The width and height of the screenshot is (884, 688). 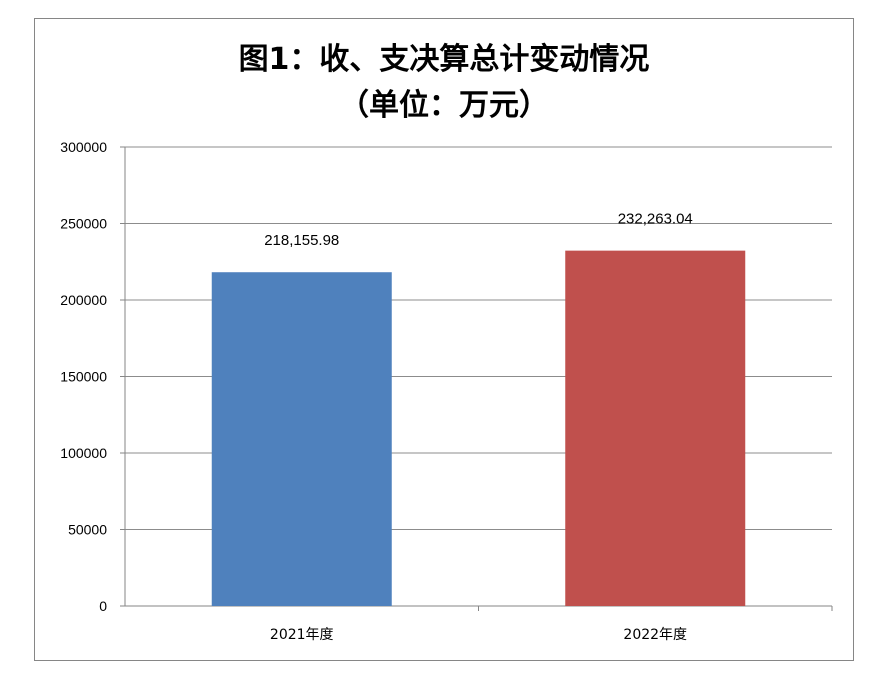 I want to click on data-label-1: 218,155.98, so click(x=301, y=240).